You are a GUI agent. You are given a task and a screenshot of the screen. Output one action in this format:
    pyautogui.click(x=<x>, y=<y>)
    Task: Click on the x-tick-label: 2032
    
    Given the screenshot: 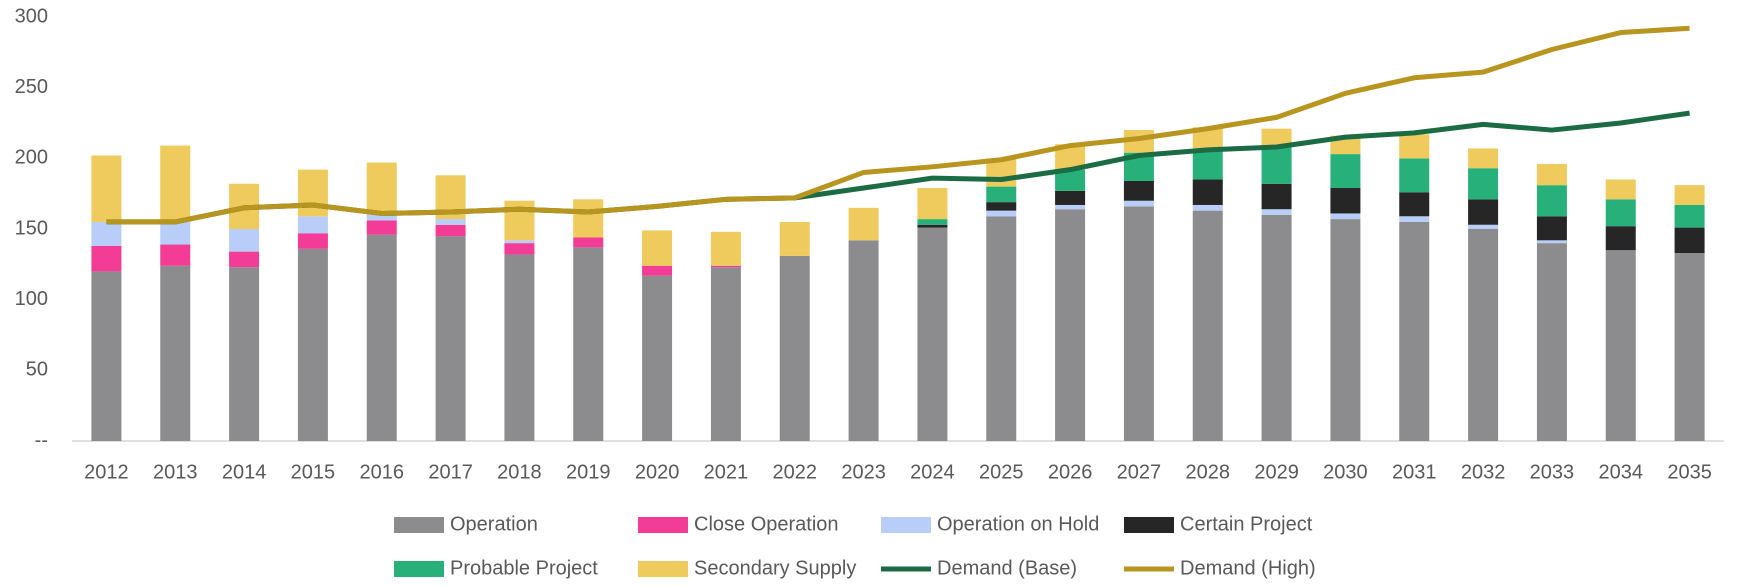 What is the action you would take?
    pyautogui.click(x=1483, y=472)
    